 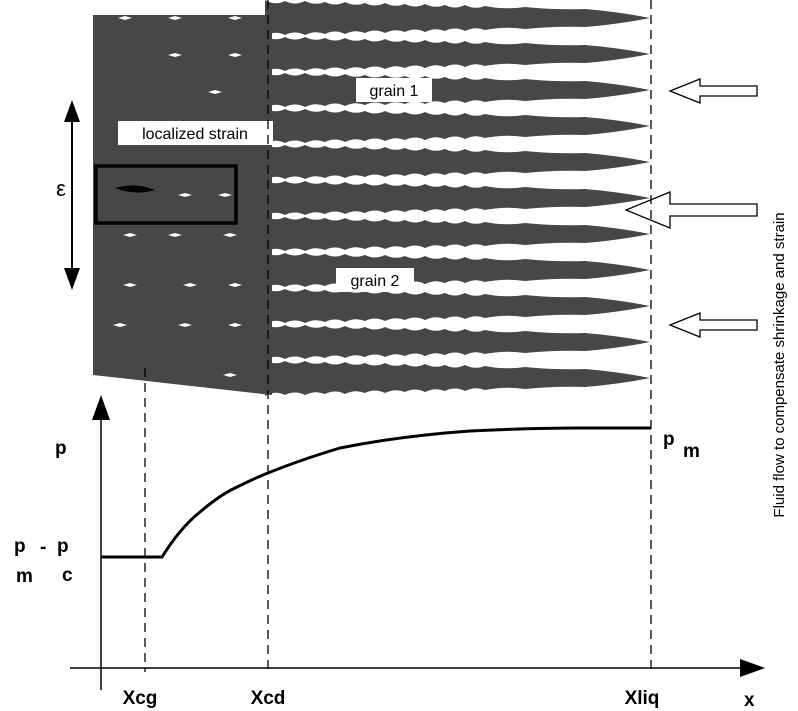 I want to click on label: grain 2, so click(x=375, y=281).